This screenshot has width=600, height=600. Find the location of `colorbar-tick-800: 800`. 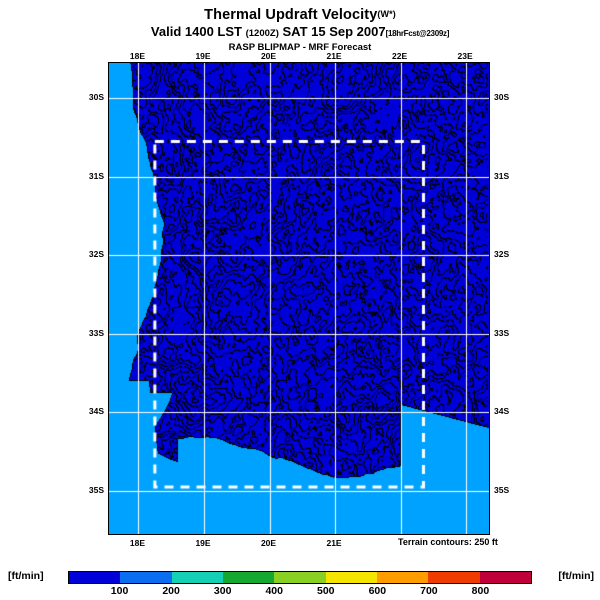

colorbar-tick-800: 800 is located at coordinates (480, 591).